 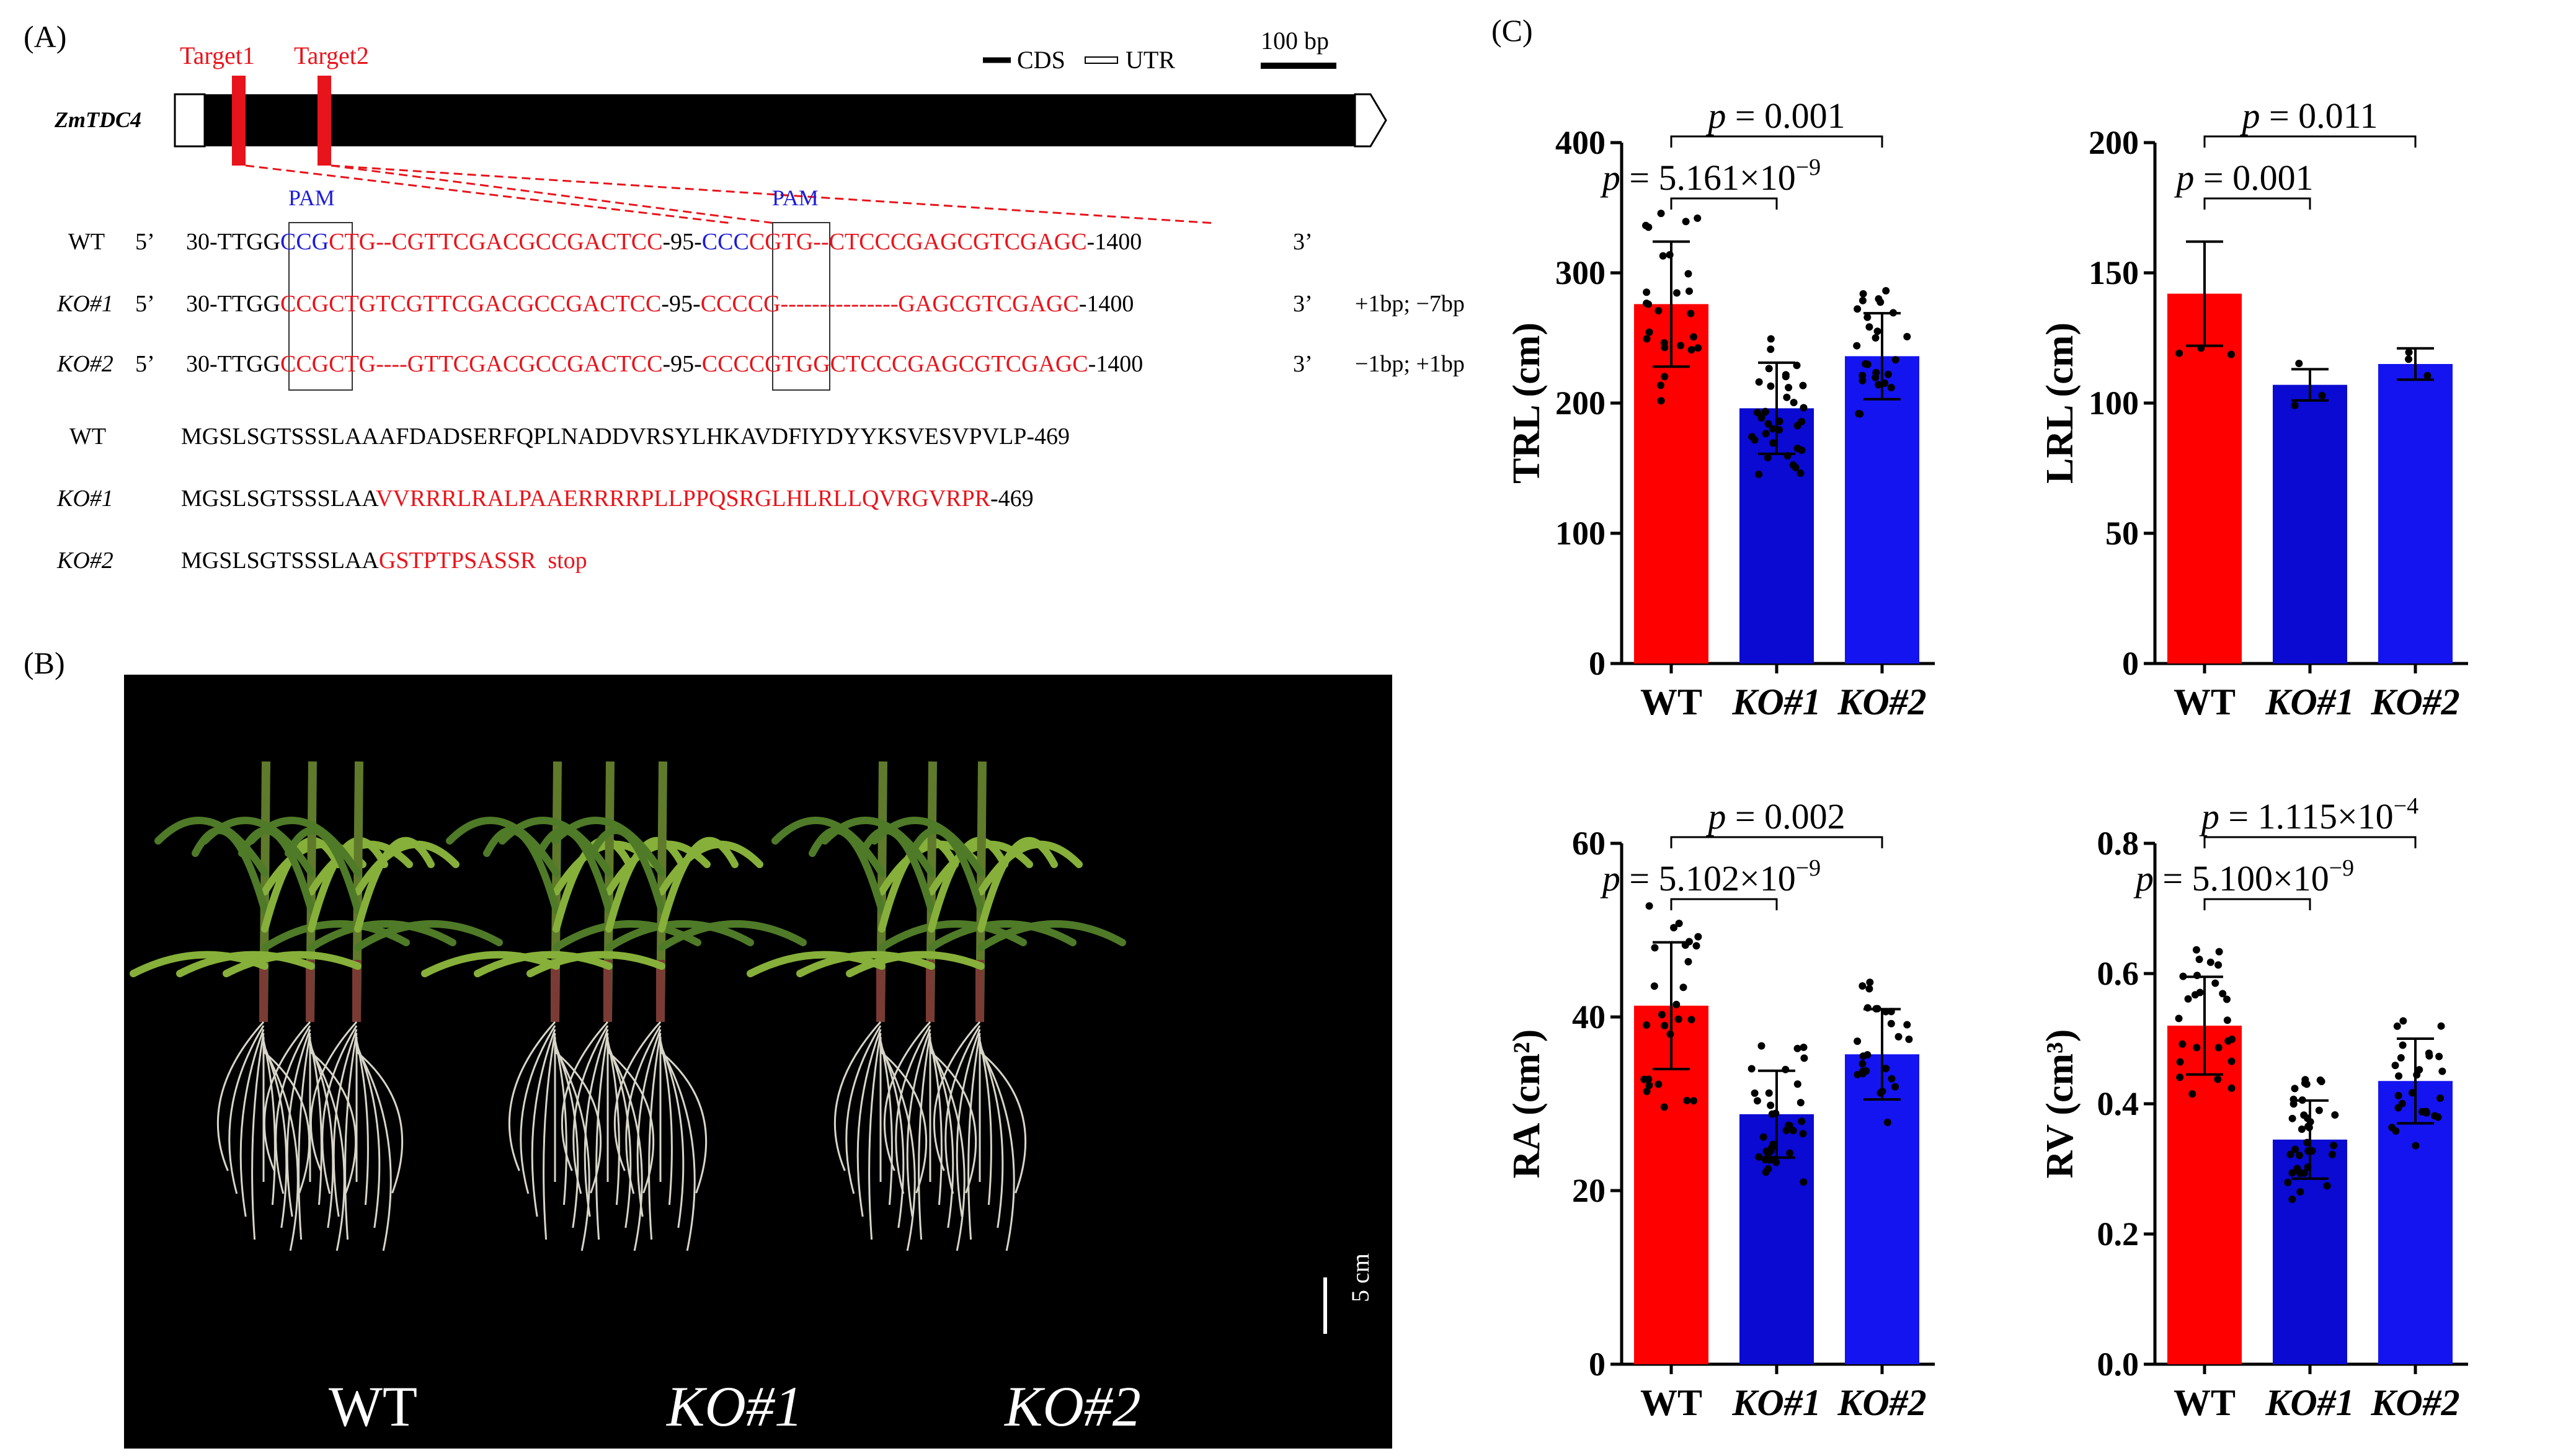 I want to click on p-value-label: p = 5.102×10−9, so click(x=1710, y=877).